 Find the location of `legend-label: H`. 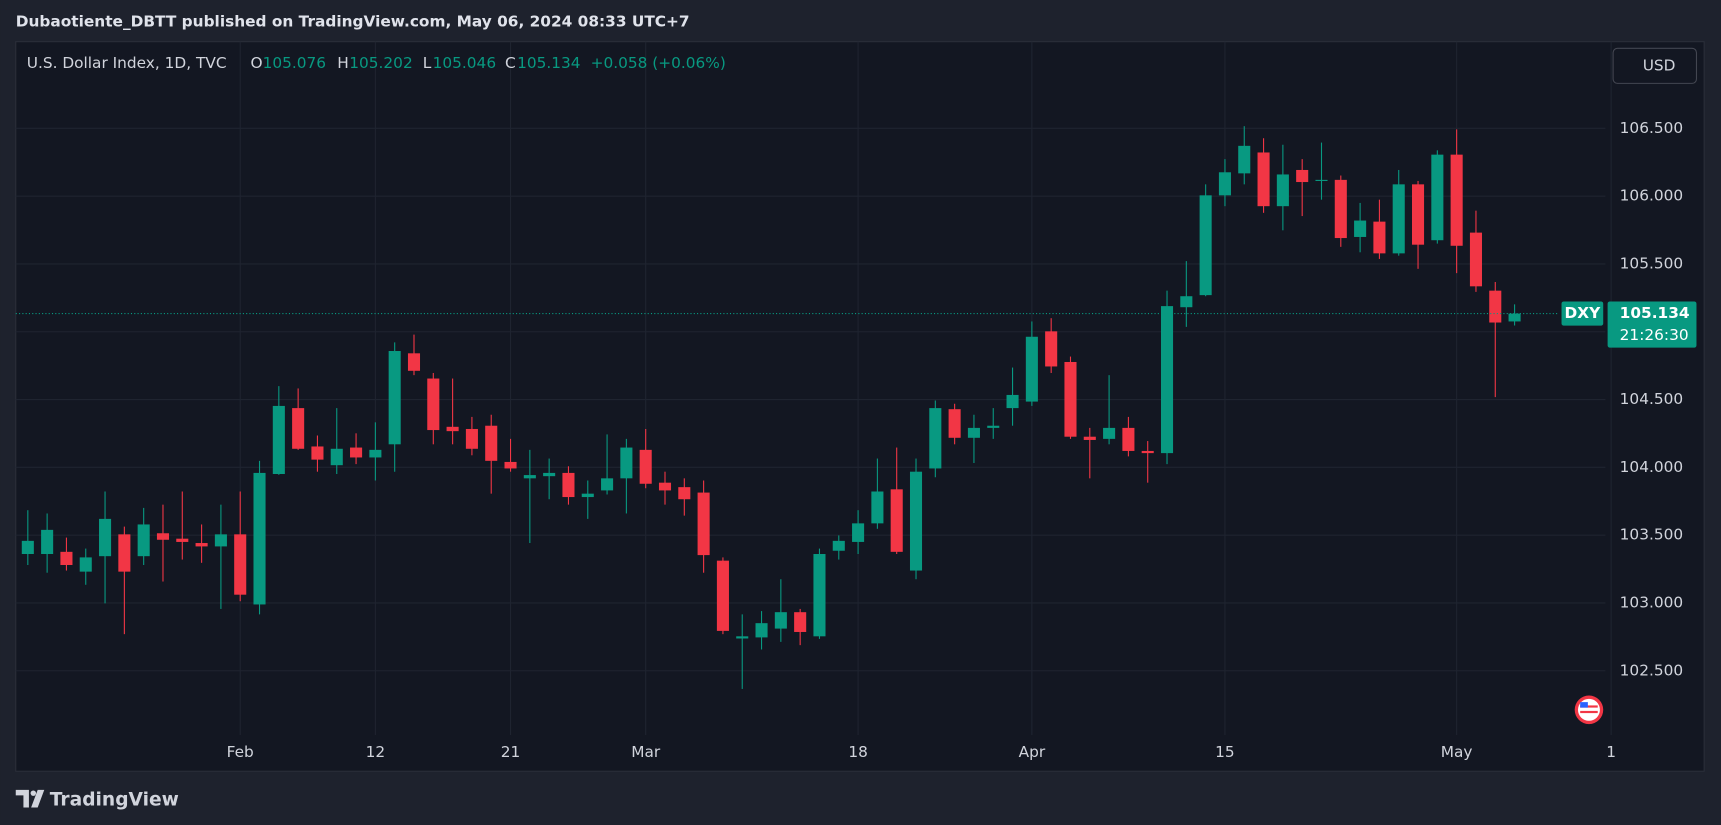

legend-label: H is located at coordinates (343, 63).